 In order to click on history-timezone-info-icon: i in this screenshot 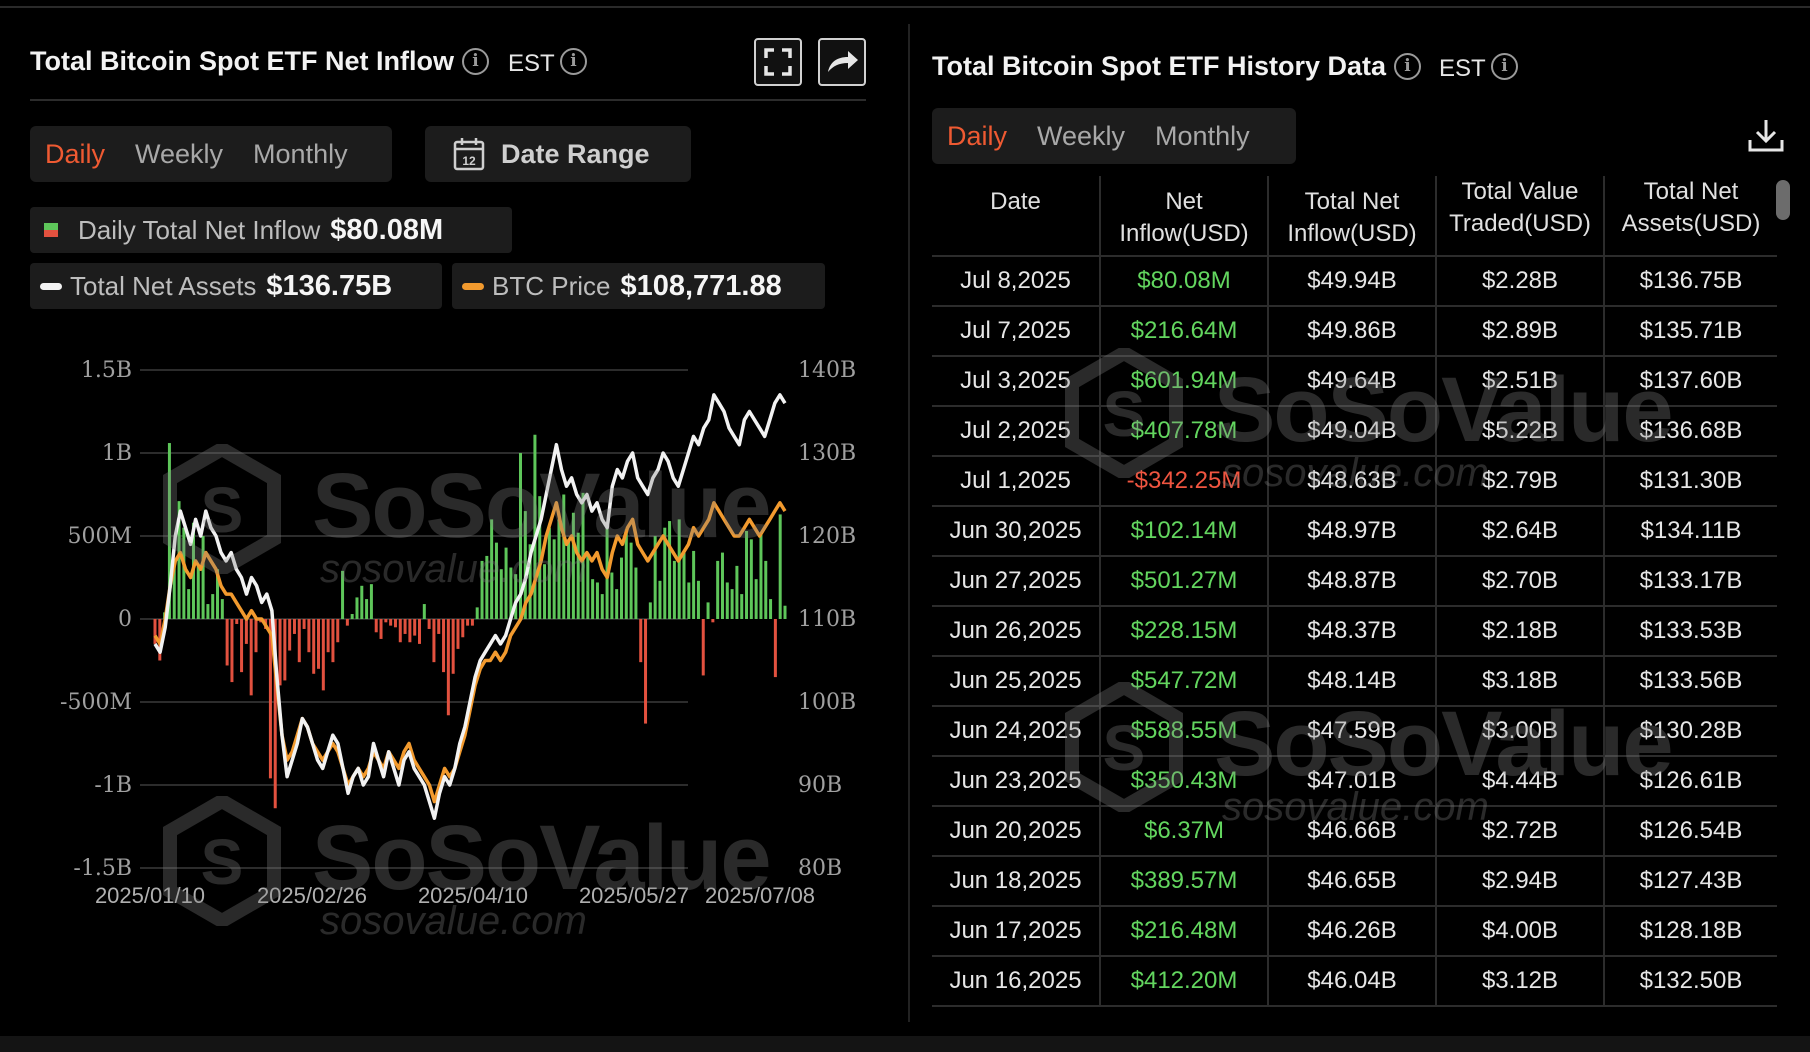, I will do `click(1504, 66)`.